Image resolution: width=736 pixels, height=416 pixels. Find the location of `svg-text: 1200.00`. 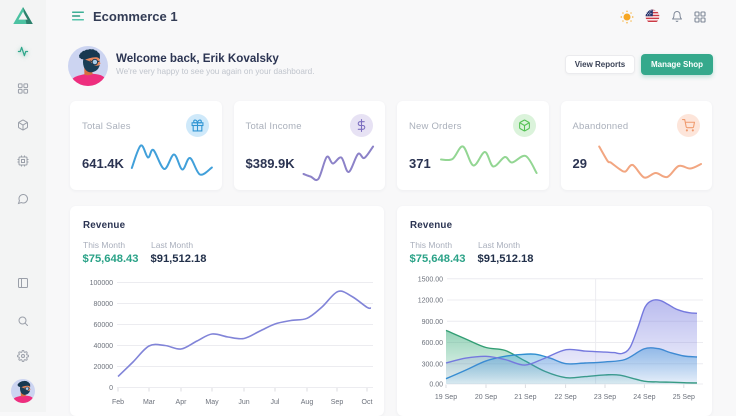

svg-text: 1200.00 is located at coordinates (430, 300).